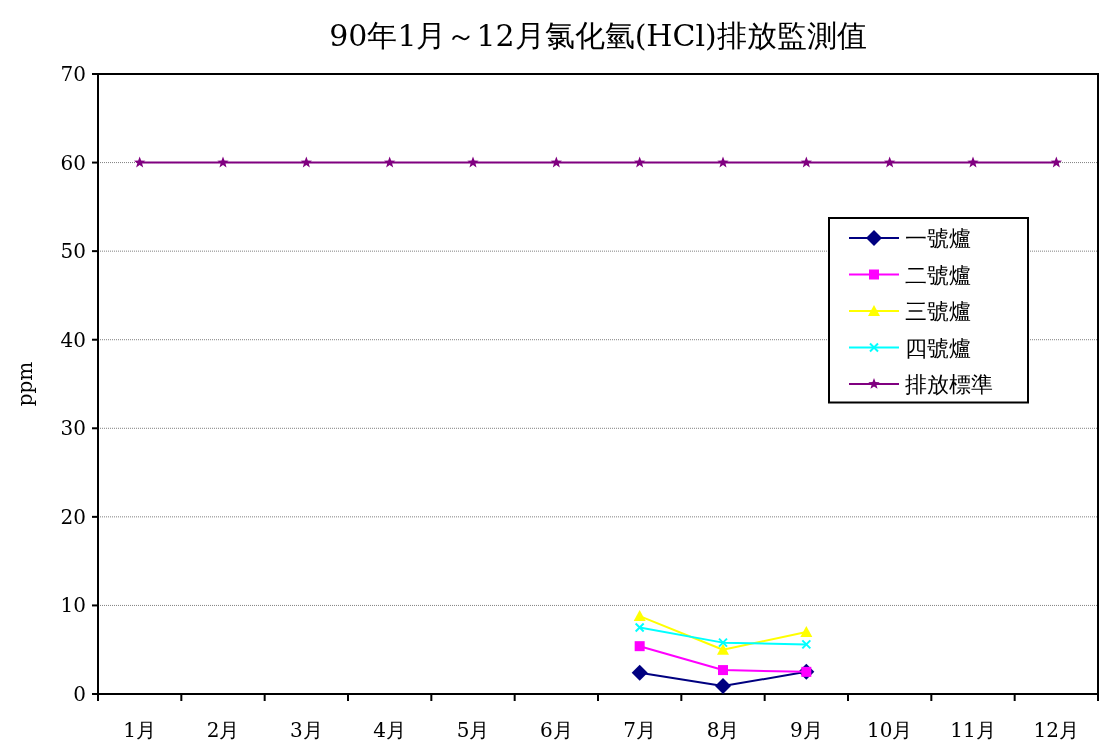  What do you see at coordinates (73, 339) in the screenshot?
I see `y-tick-label: 40` at bounding box center [73, 339].